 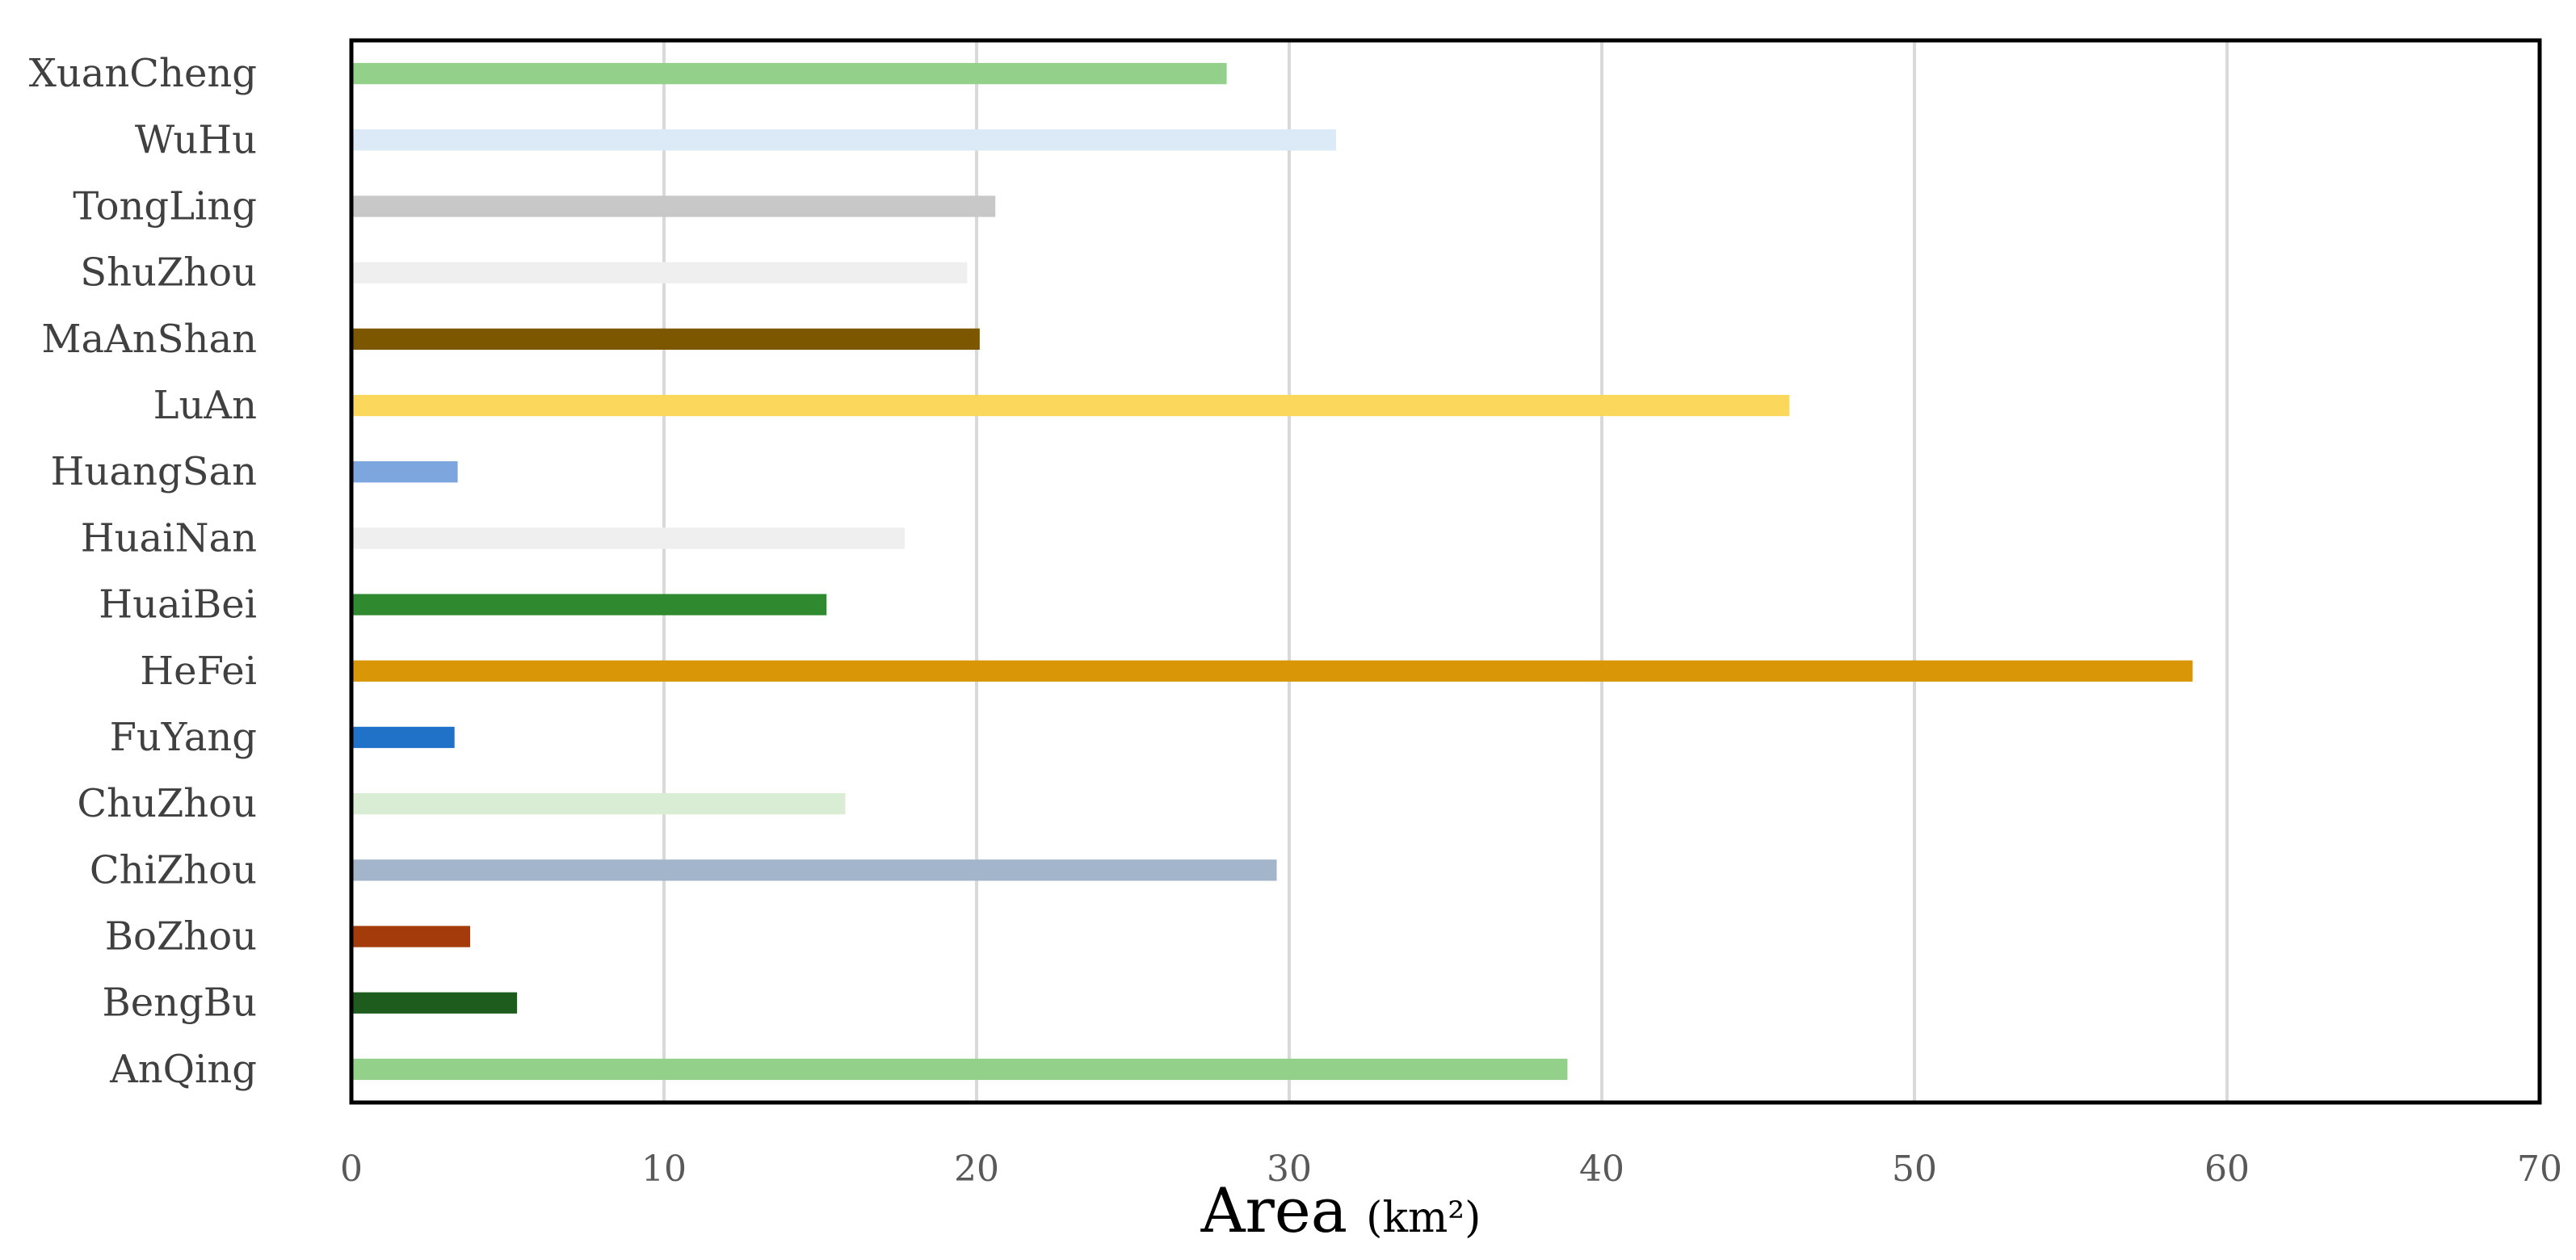 What do you see at coordinates (659, 273) in the screenshot?
I see `bar-shuzhou` at bounding box center [659, 273].